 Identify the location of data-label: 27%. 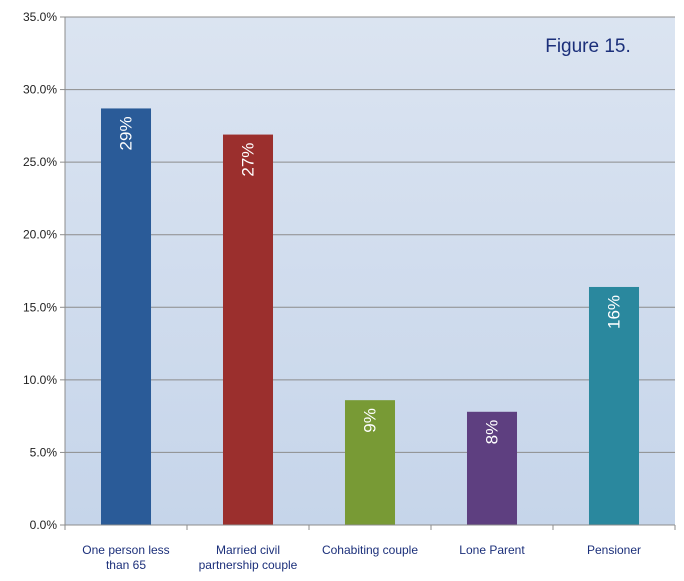
(248, 160).